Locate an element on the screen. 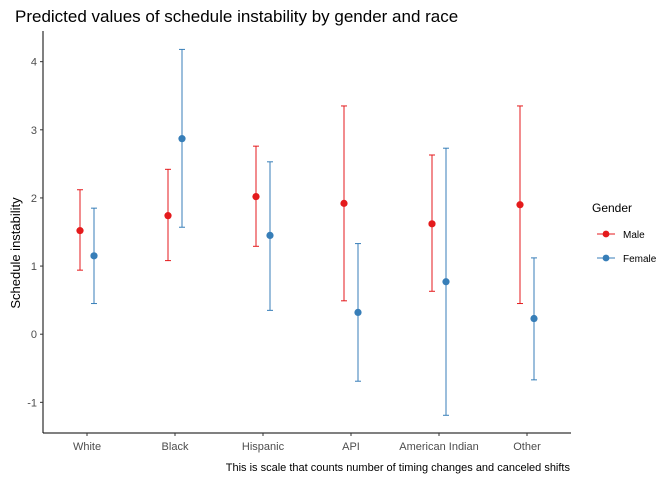 Image resolution: width=672 pixels, height=480 pixels. x-tick-label: Hispanic is located at coordinates (263, 447).